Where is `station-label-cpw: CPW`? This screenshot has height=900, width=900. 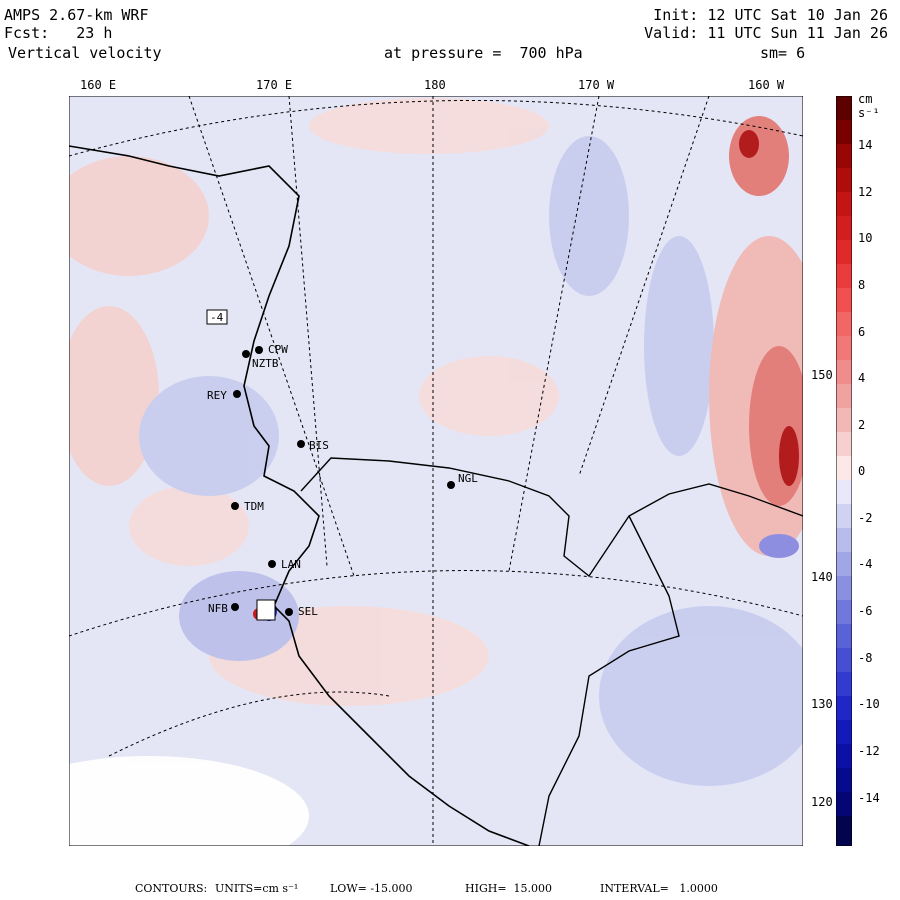 station-label-cpw: CPW is located at coordinates (278, 349).